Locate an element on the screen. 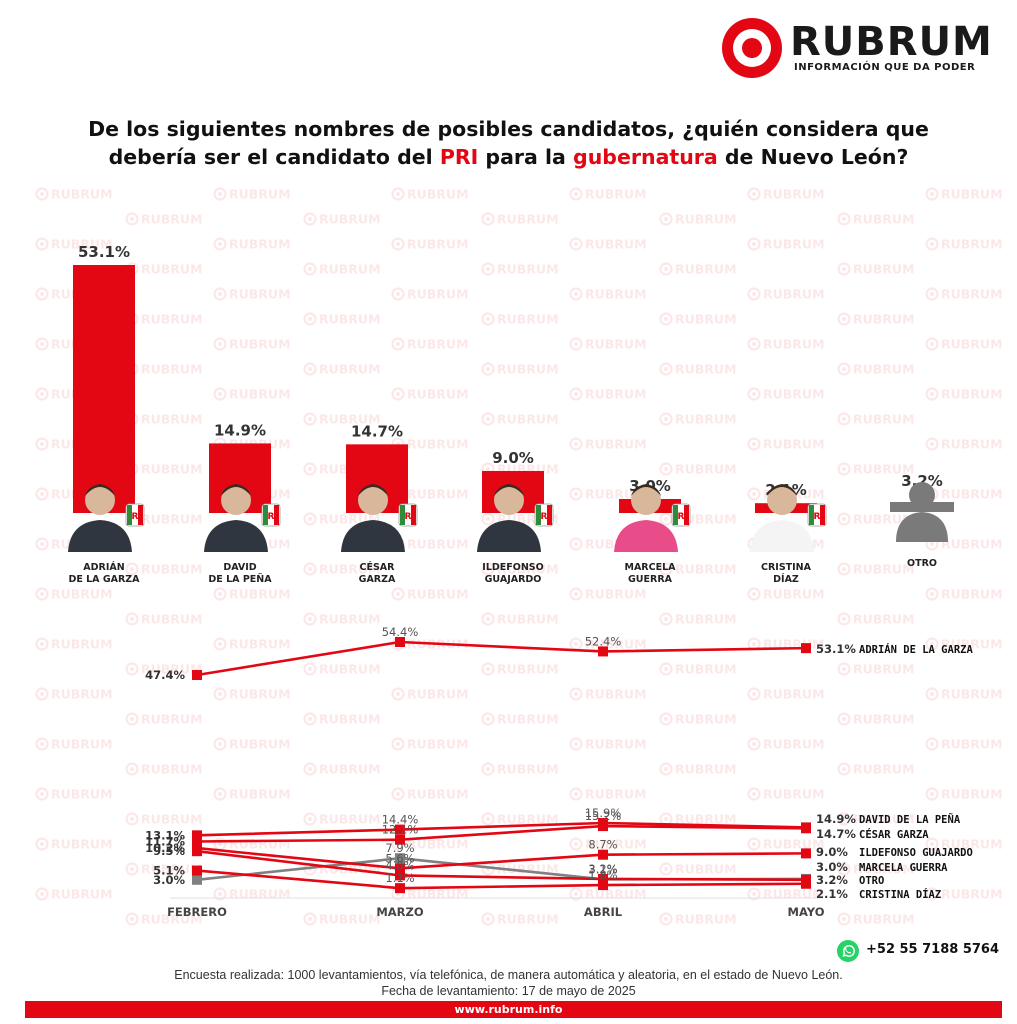 Image resolution: width=1017 pixels, height=1024 pixels. point-label: 4.0% is located at coordinates (399, 865).